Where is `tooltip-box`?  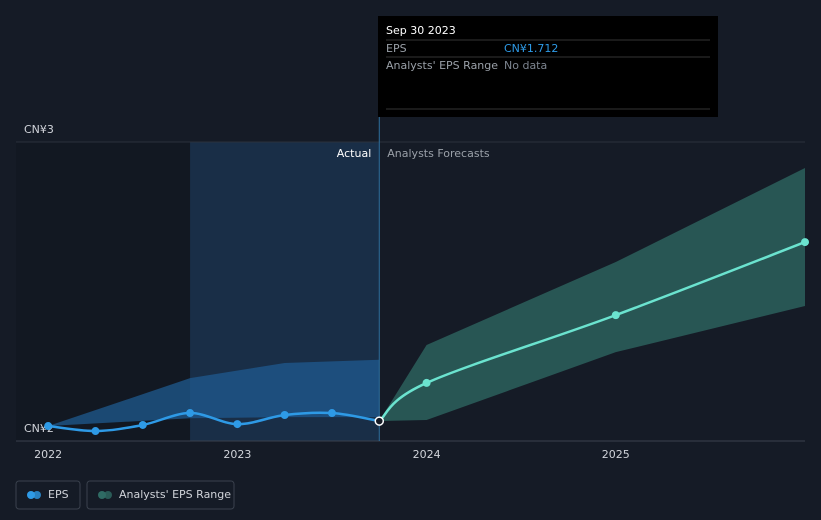
tooltip-box is located at coordinates (548, 66).